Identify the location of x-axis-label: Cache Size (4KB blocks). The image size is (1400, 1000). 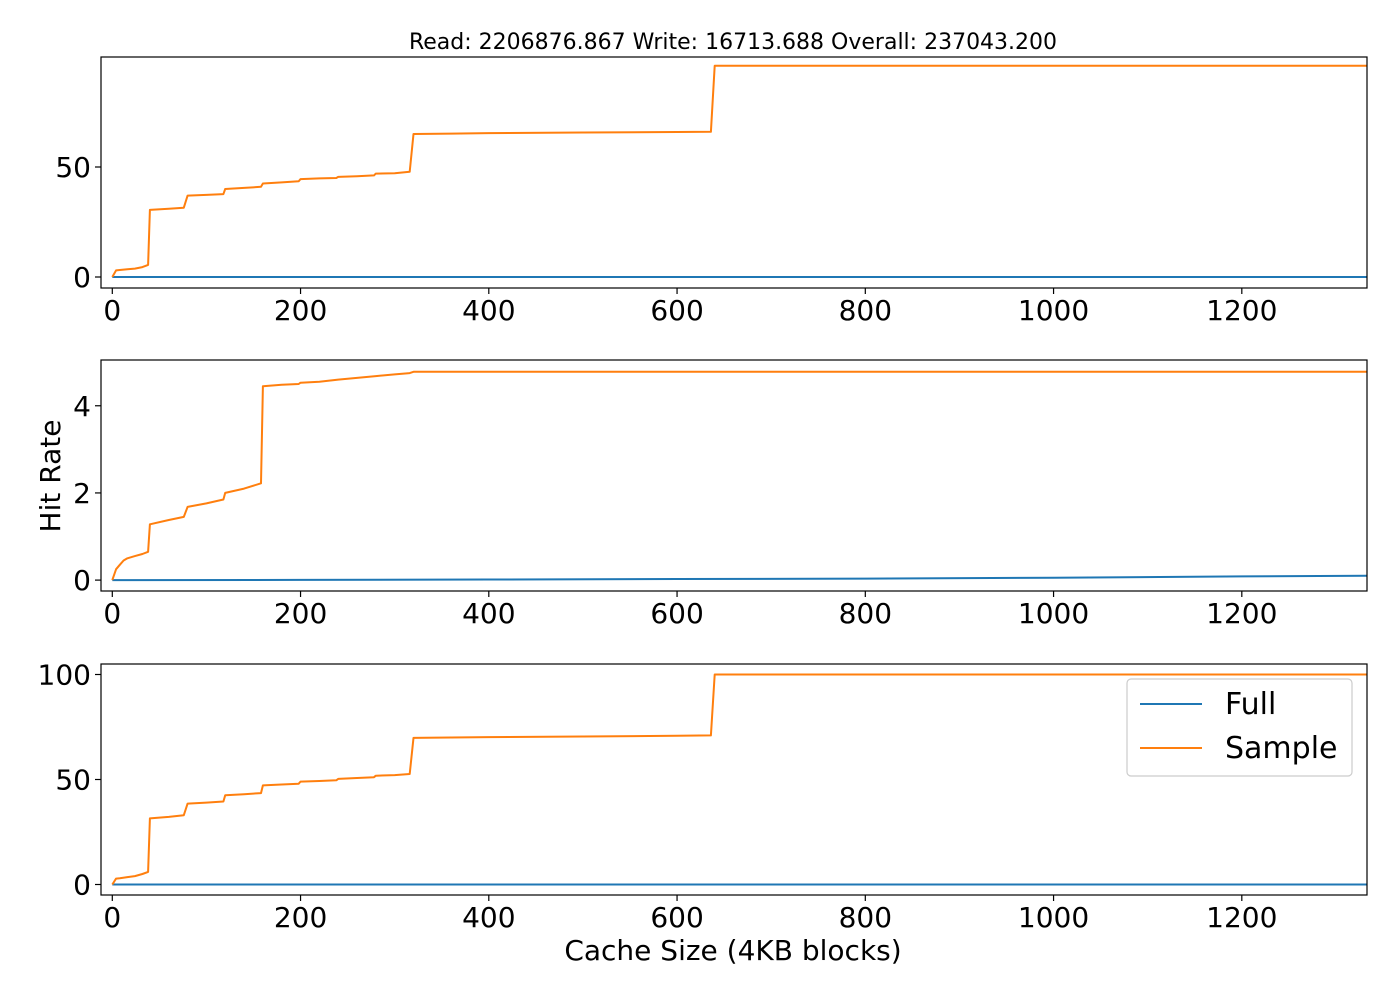
(732, 950).